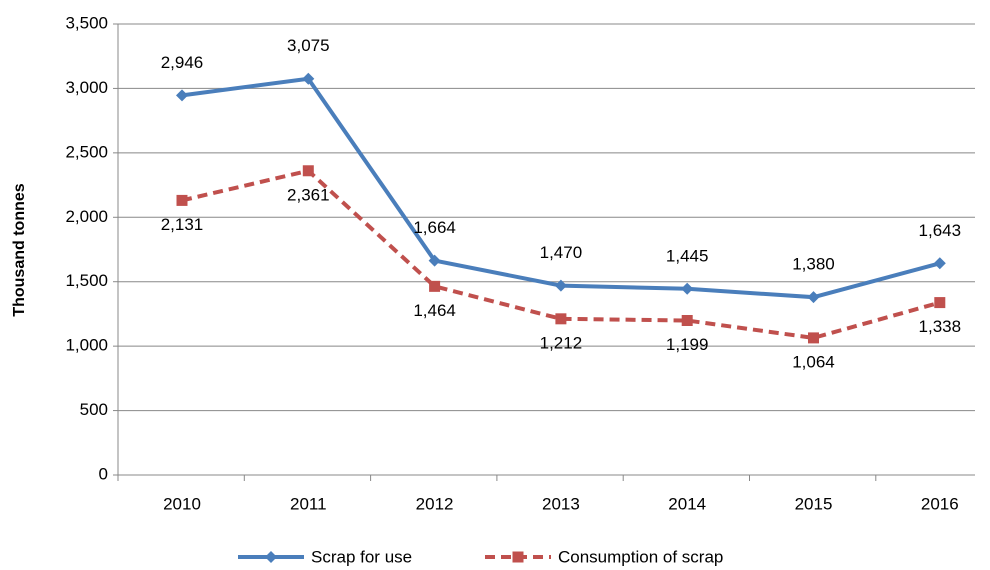 The image size is (990, 570). Describe the element at coordinates (435, 503) in the screenshot. I see `x-tick-label: 2012` at that location.